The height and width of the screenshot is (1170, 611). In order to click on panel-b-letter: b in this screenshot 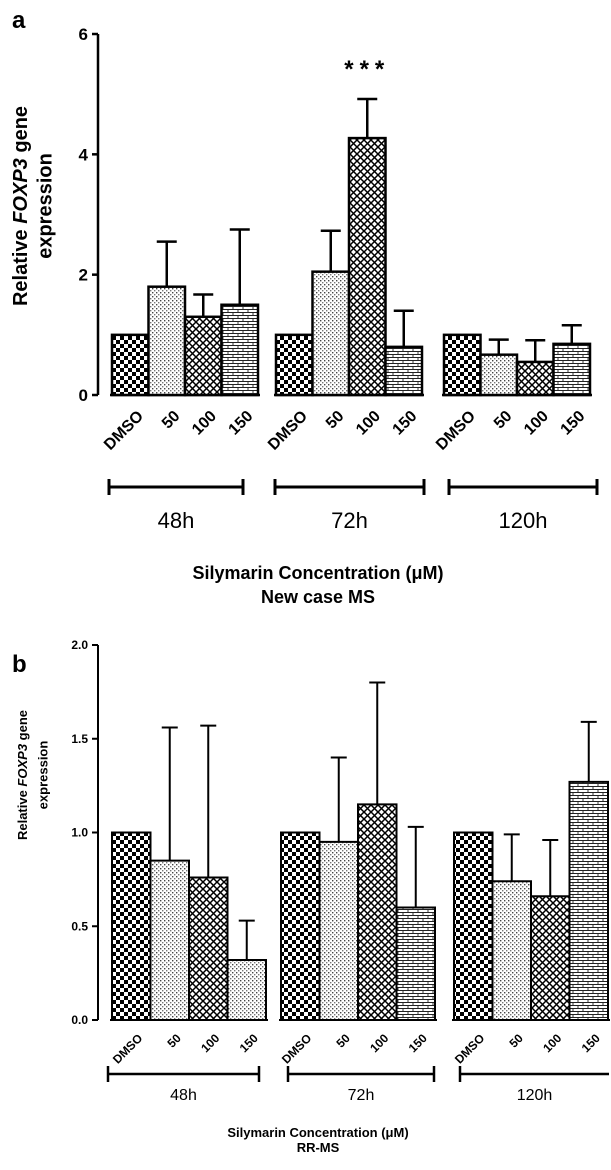, I will do `click(19, 664)`.